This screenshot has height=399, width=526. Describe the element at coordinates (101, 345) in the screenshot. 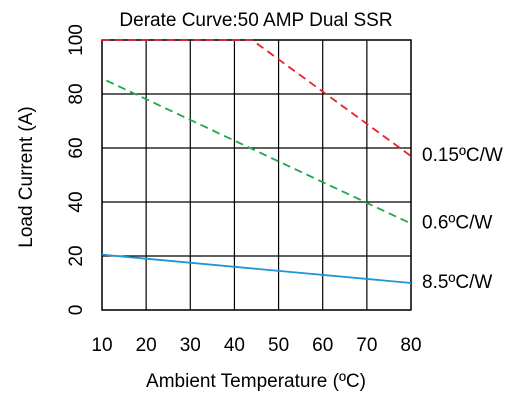

I see `x-tick-label-10: 10` at that location.